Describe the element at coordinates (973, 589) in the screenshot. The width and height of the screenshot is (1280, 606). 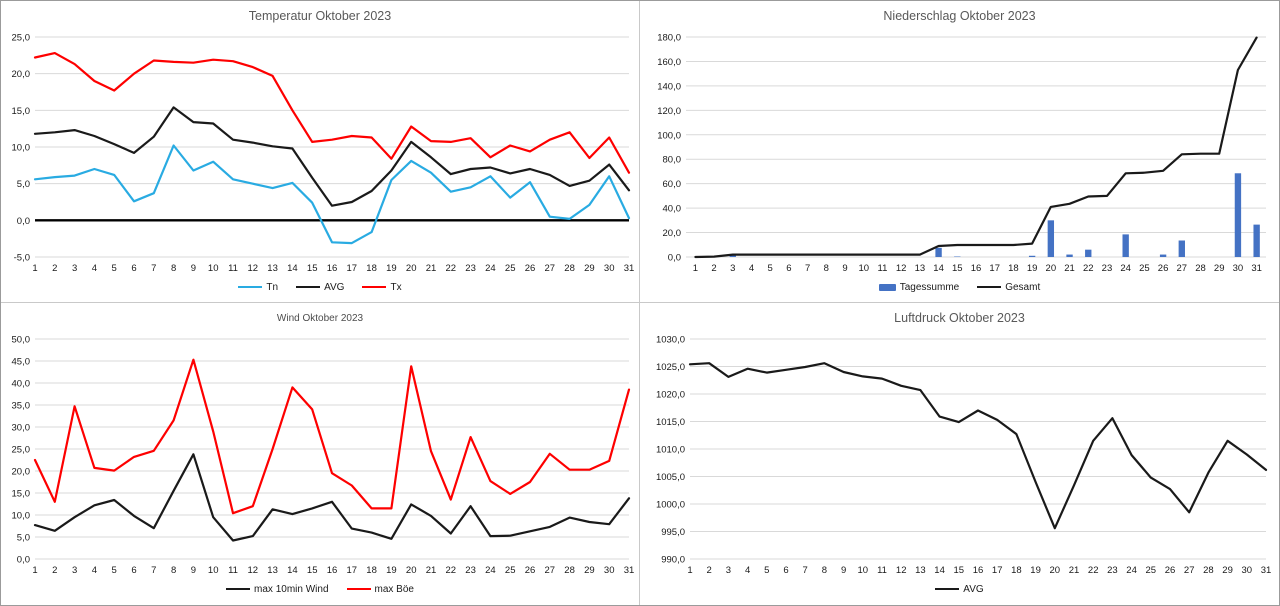
I see `legend-label-avg-pressure: AVG` at that location.